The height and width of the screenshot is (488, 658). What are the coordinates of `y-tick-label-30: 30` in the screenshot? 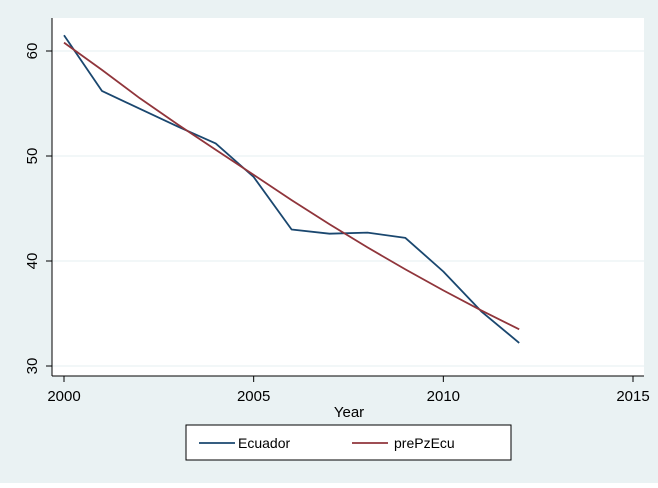 It's located at (32, 366).